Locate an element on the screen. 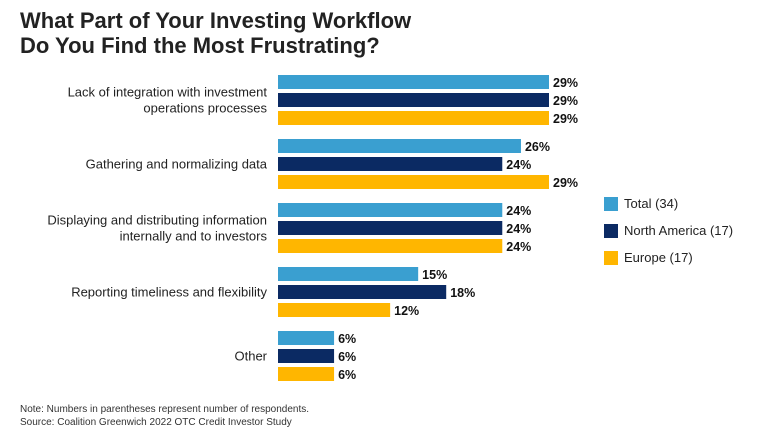 This screenshot has width=768, height=447. legend-label-total: Total (34) is located at coordinates (651, 203).